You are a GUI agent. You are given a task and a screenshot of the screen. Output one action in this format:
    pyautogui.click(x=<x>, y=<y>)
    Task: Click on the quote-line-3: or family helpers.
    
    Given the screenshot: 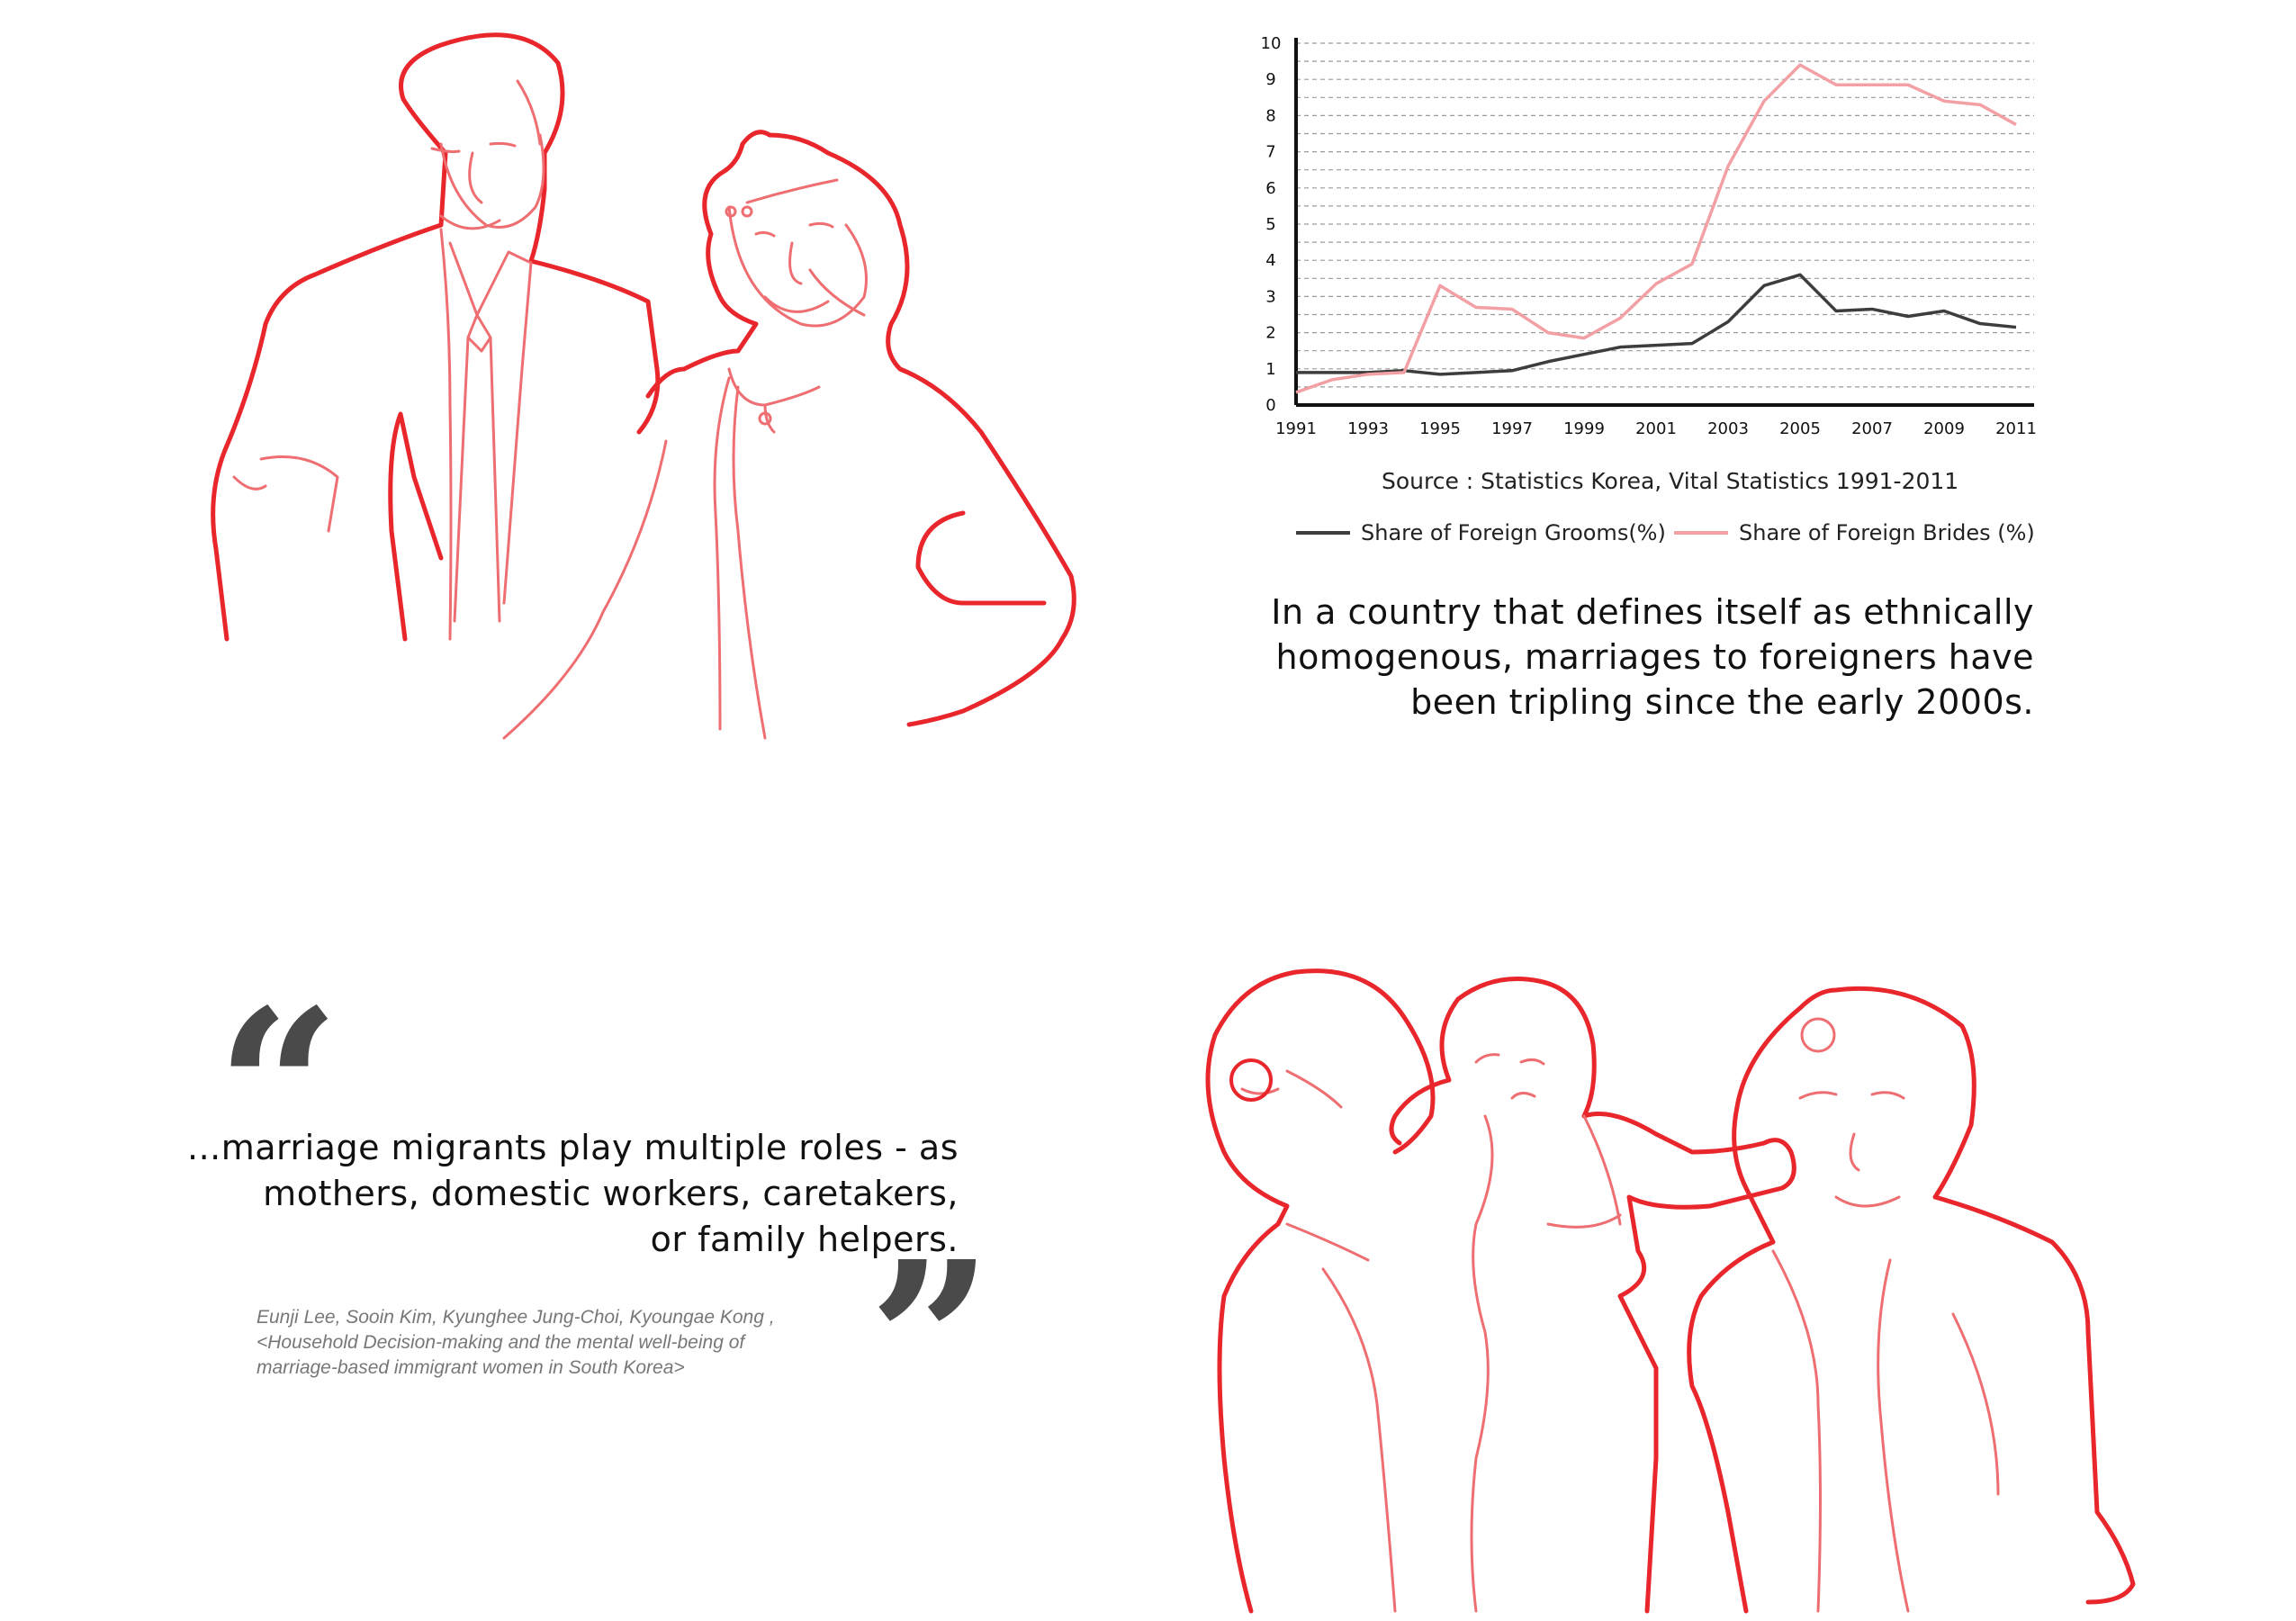 What is the action you would take?
    pyautogui.click(x=804, y=1239)
    